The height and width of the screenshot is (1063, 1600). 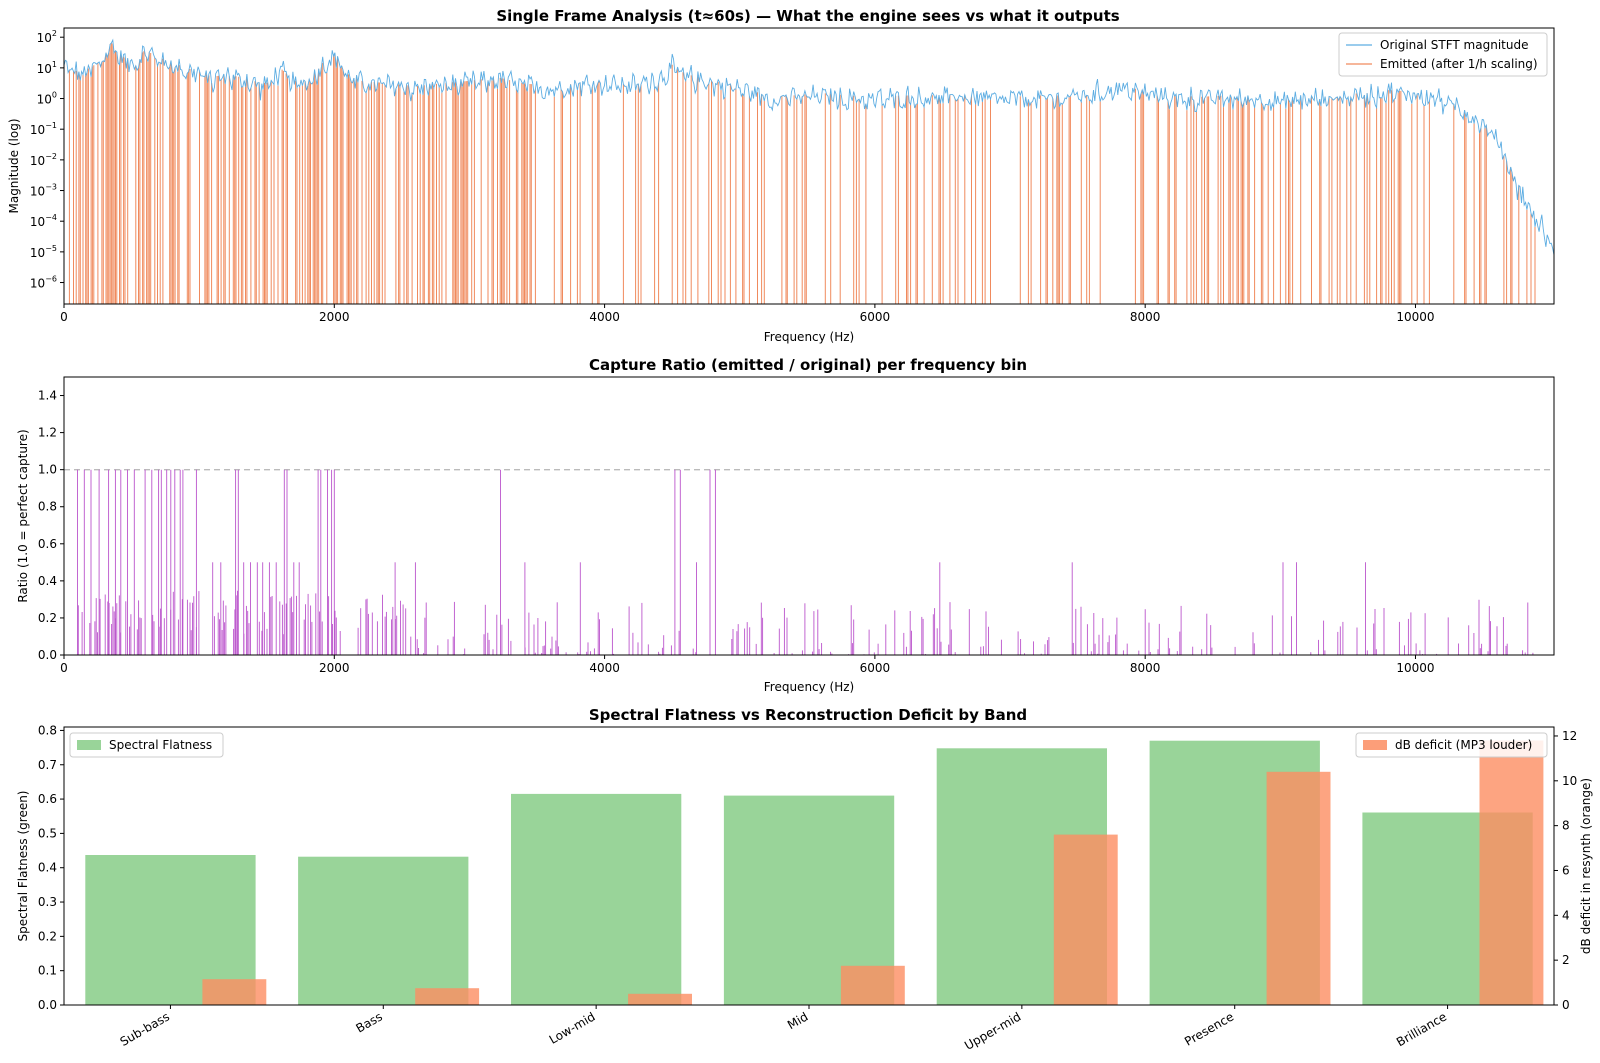 I want to click on y-right-tick-label: 12, so click(x=1569, y=736).